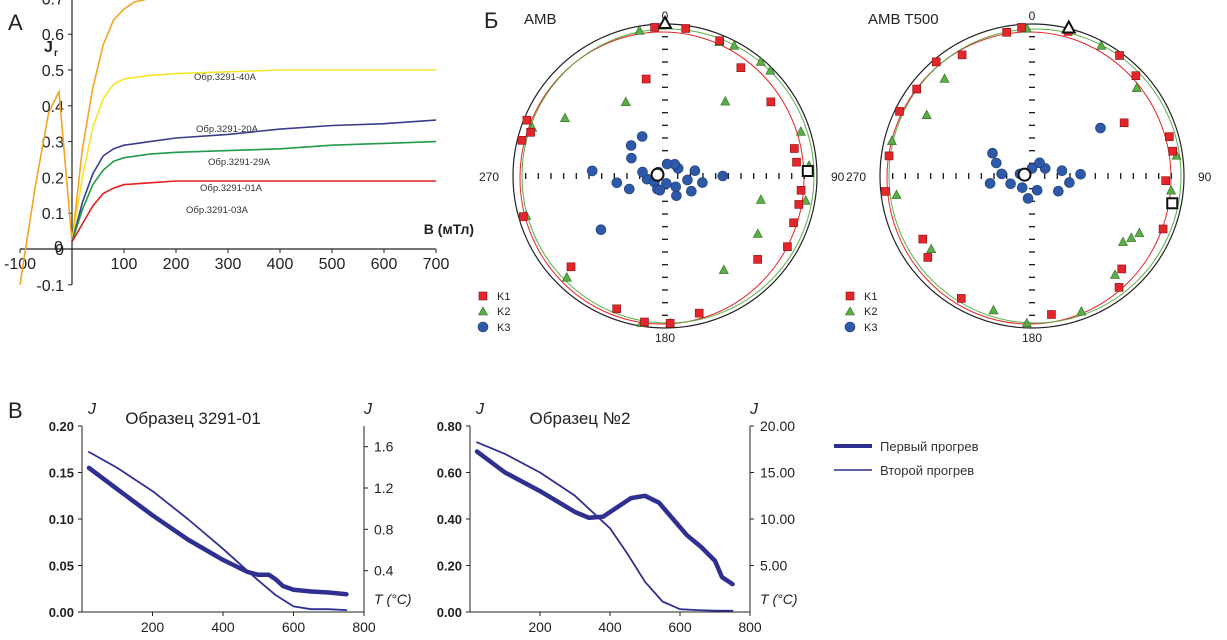  I want to click on right-tick-label: 1.6, so click(384, 447).